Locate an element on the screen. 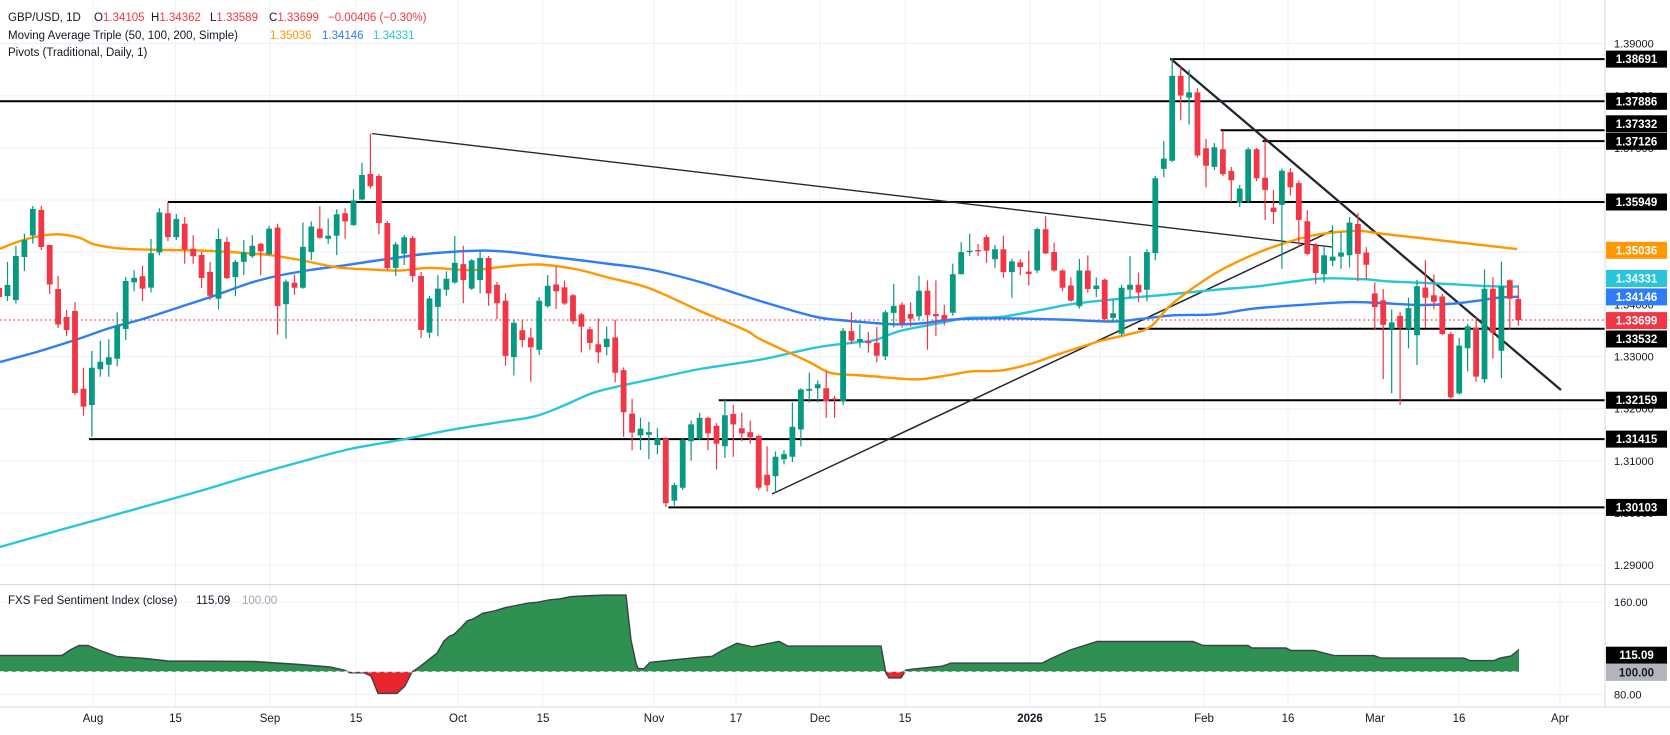  svg-text: Oct is located at coordinates (458, 719).